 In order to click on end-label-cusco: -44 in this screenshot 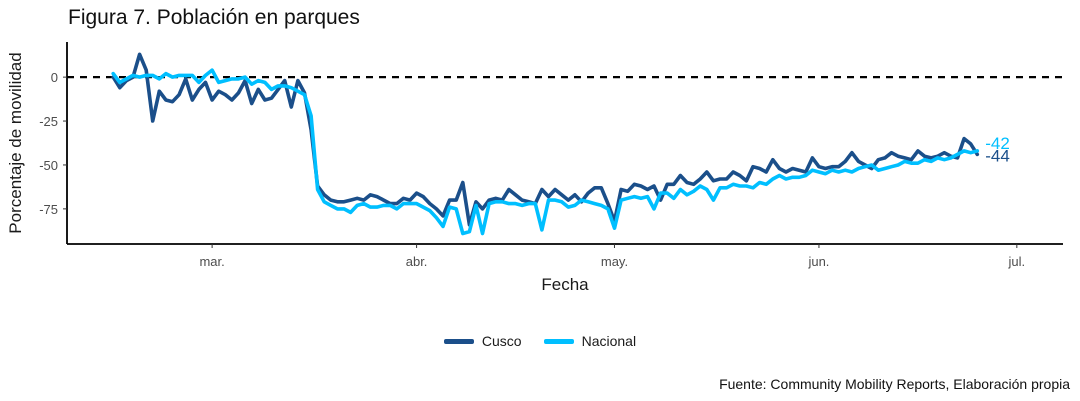, I will do `click(997, 155)`.